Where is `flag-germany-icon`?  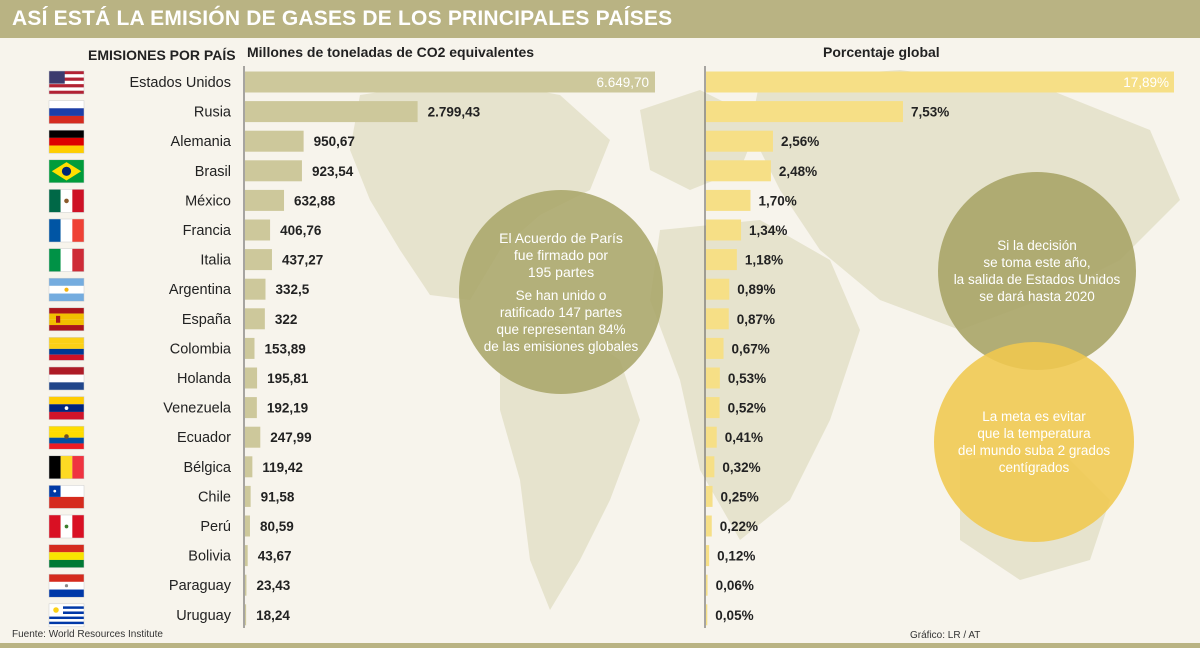 flag-germany-icon is located at coordinates (66, 141).